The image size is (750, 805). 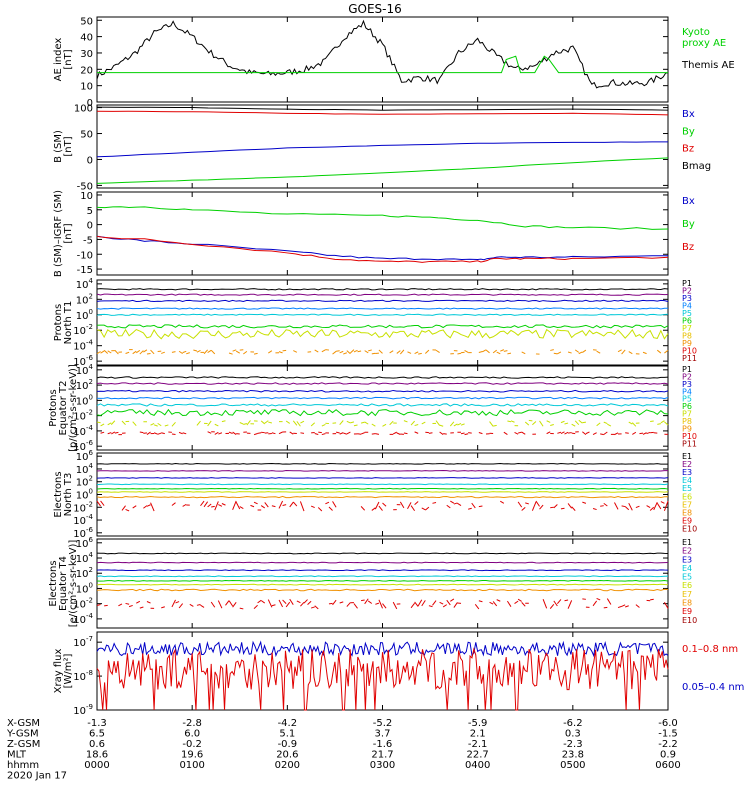 I want to click on series-en-E4, so click(x=382, y=484).